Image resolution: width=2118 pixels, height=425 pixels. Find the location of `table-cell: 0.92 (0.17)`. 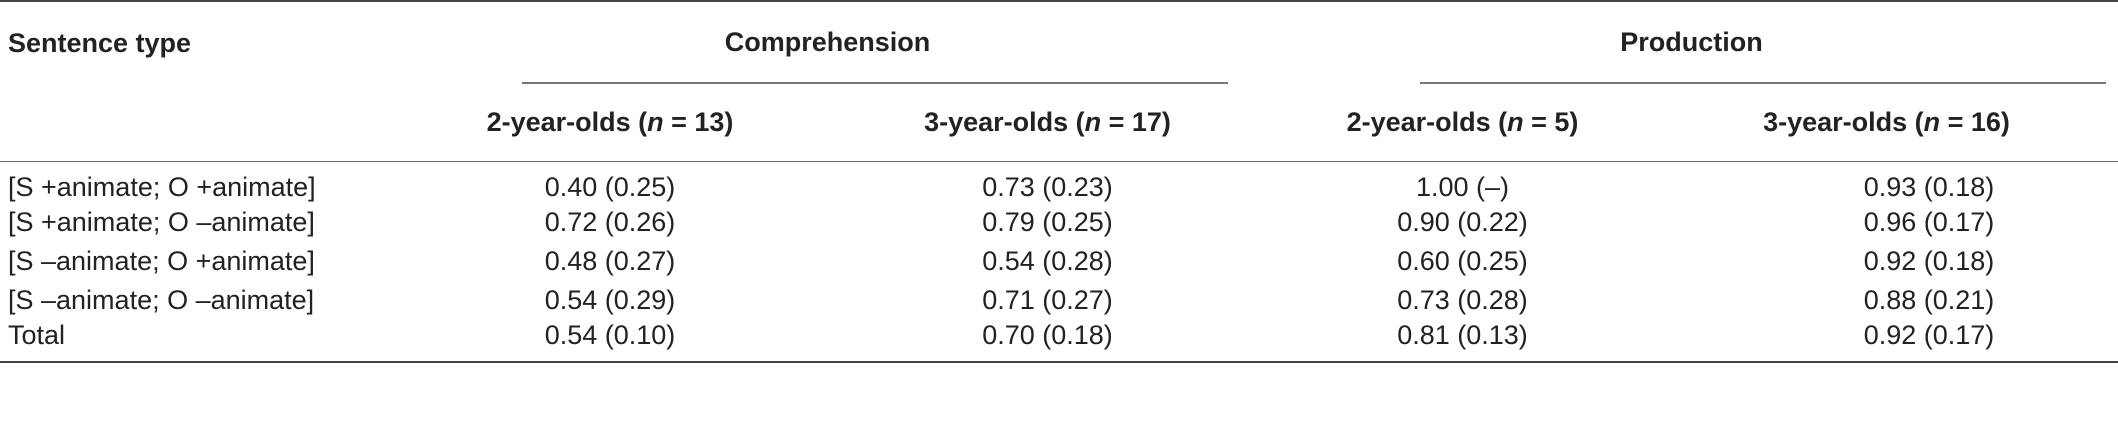

table-cell: 0.92 (0.17) is located at coordinates (1889, 341).